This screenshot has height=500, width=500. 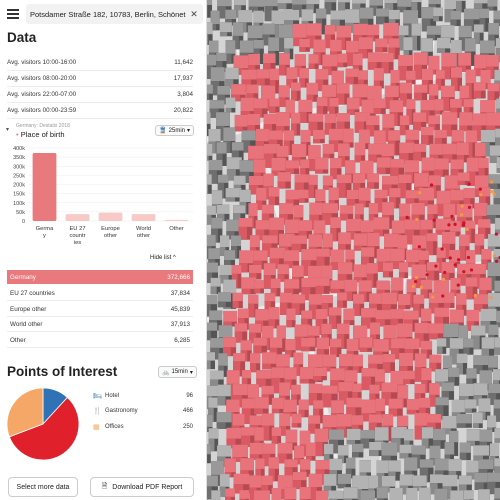 I want to click on download-pdf-button: 🗎 Download PDF Report, so click(x=142, y=487).